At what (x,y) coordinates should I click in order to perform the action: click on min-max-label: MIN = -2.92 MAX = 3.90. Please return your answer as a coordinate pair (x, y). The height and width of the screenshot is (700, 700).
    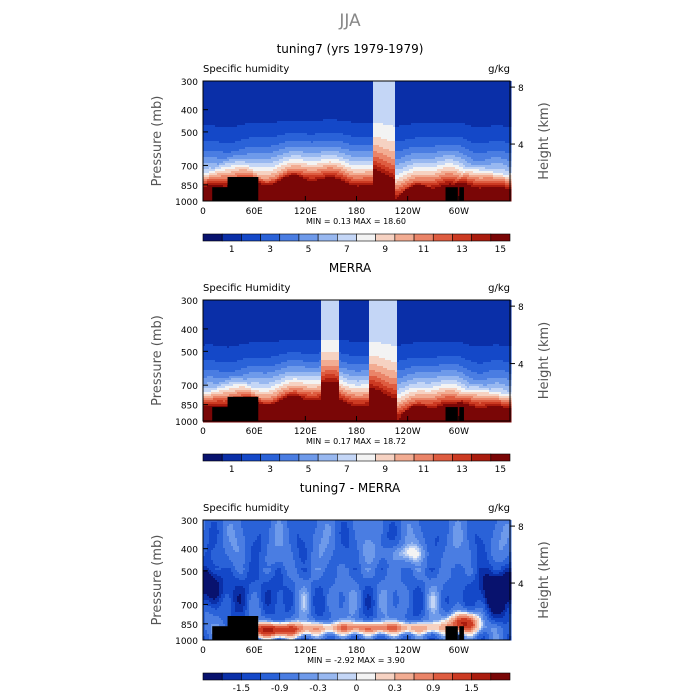
    Looking at the image, I should click on (356, 660).